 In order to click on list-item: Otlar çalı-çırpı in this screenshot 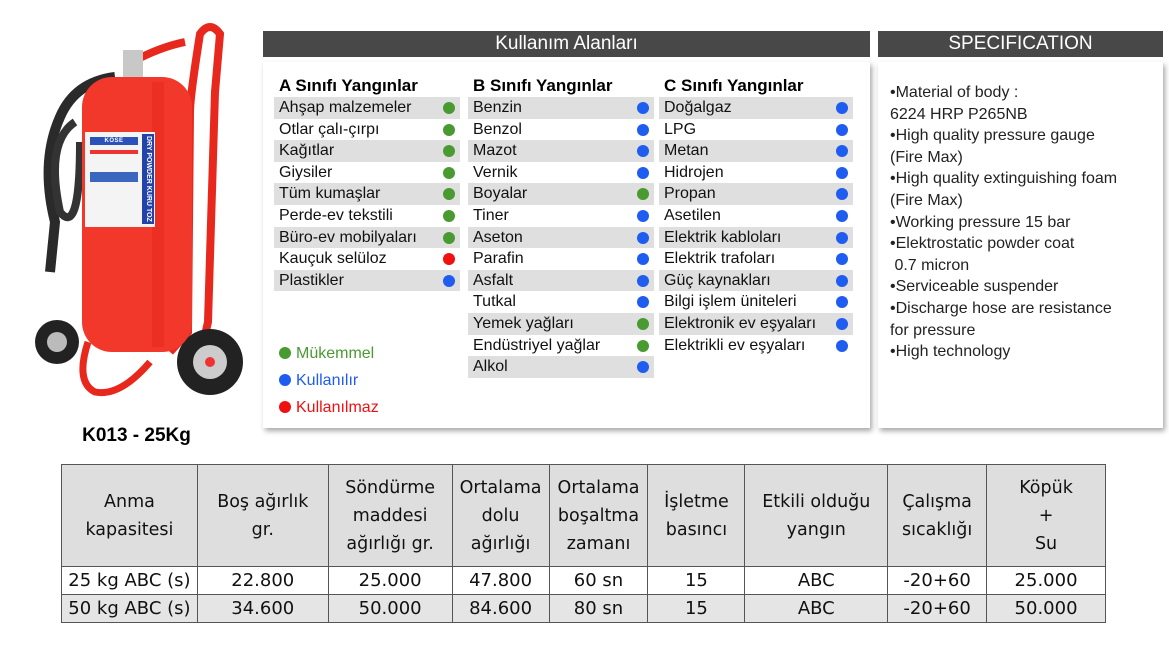, I will do `click(367, 130)`.